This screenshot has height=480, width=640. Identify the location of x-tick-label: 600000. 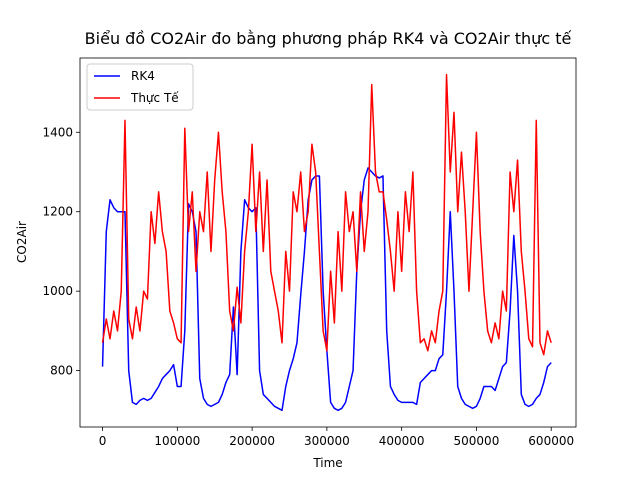
(551, 441).